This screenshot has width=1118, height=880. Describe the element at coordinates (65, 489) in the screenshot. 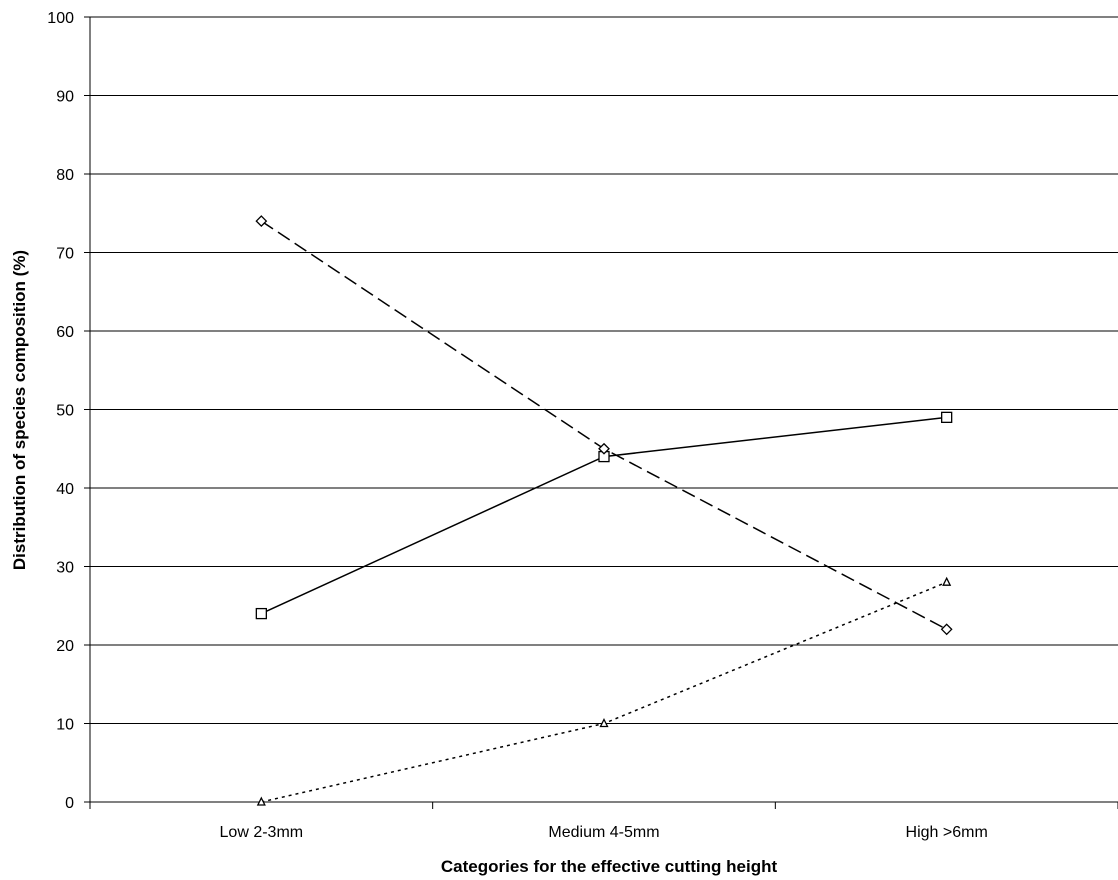

I see `y-tick-label-40: 40` at that location.